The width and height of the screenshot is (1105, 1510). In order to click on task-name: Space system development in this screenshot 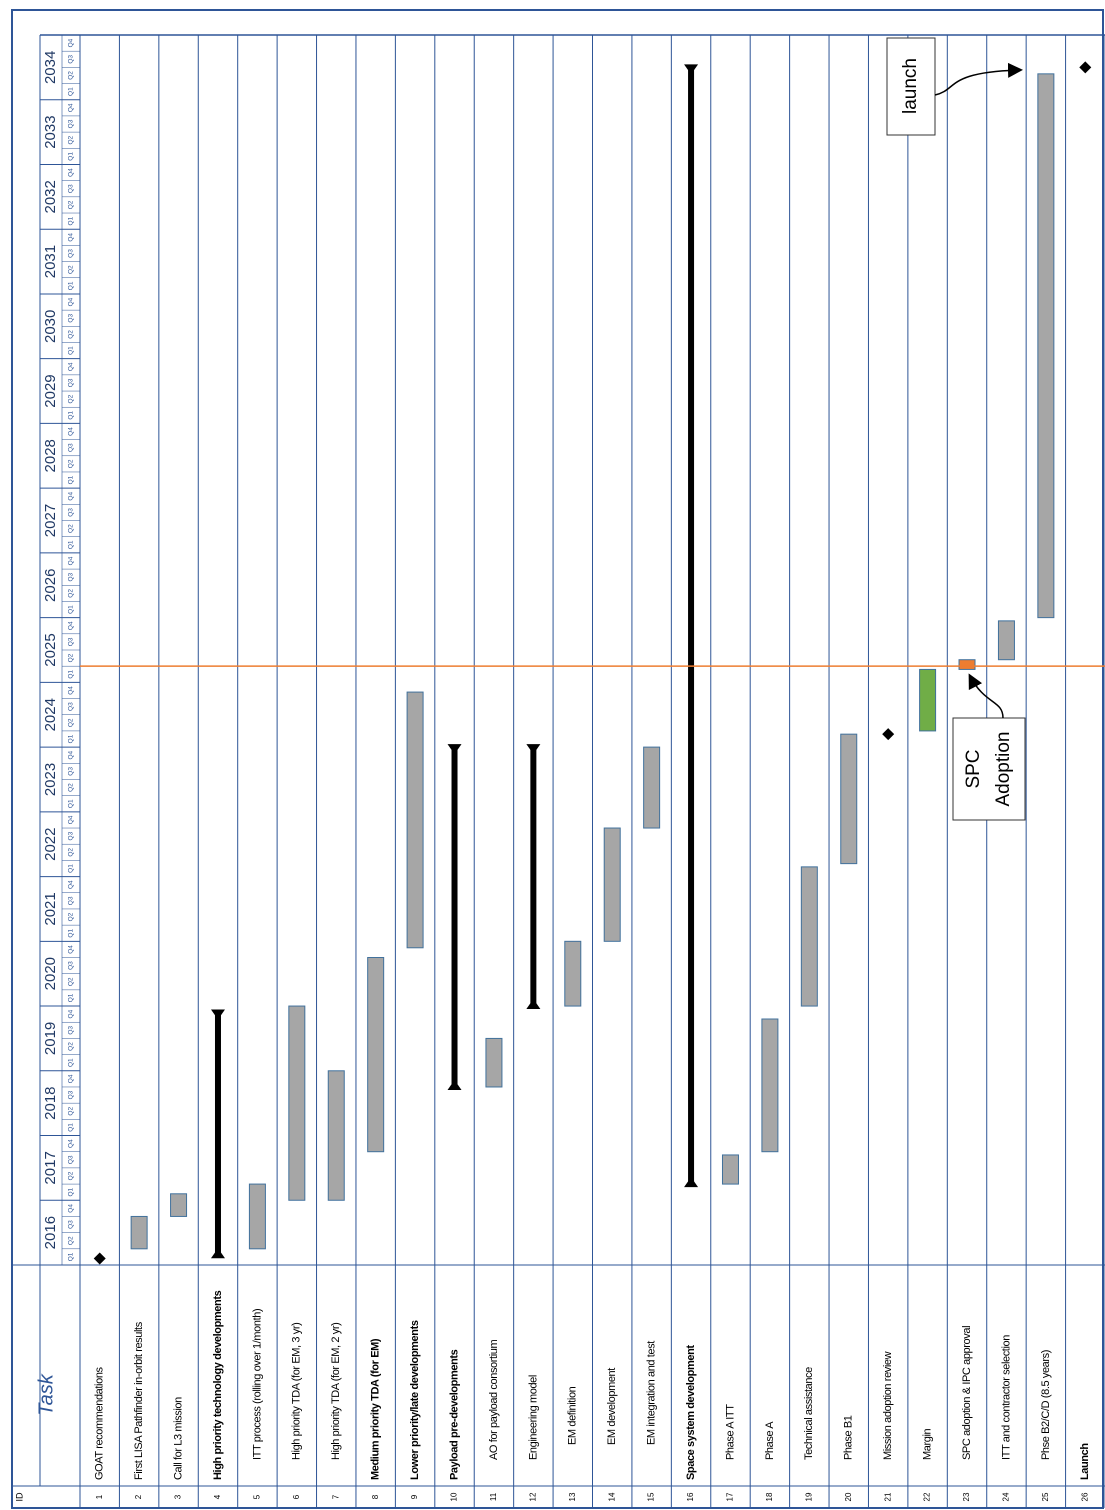, I will do `click(691, 1412)`.